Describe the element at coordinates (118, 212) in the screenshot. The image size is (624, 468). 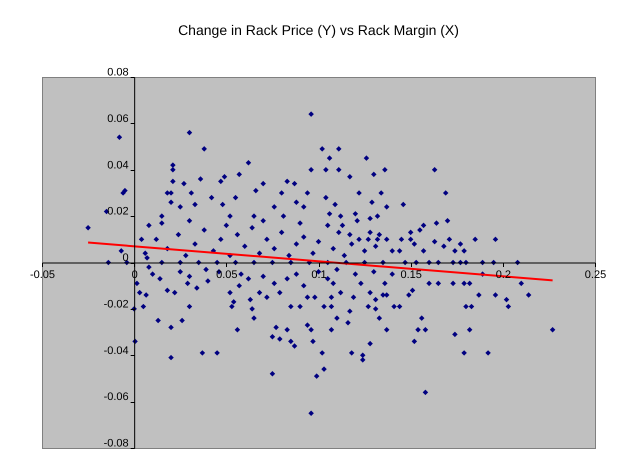
I see `y-tick-label: 0.02` at that location.